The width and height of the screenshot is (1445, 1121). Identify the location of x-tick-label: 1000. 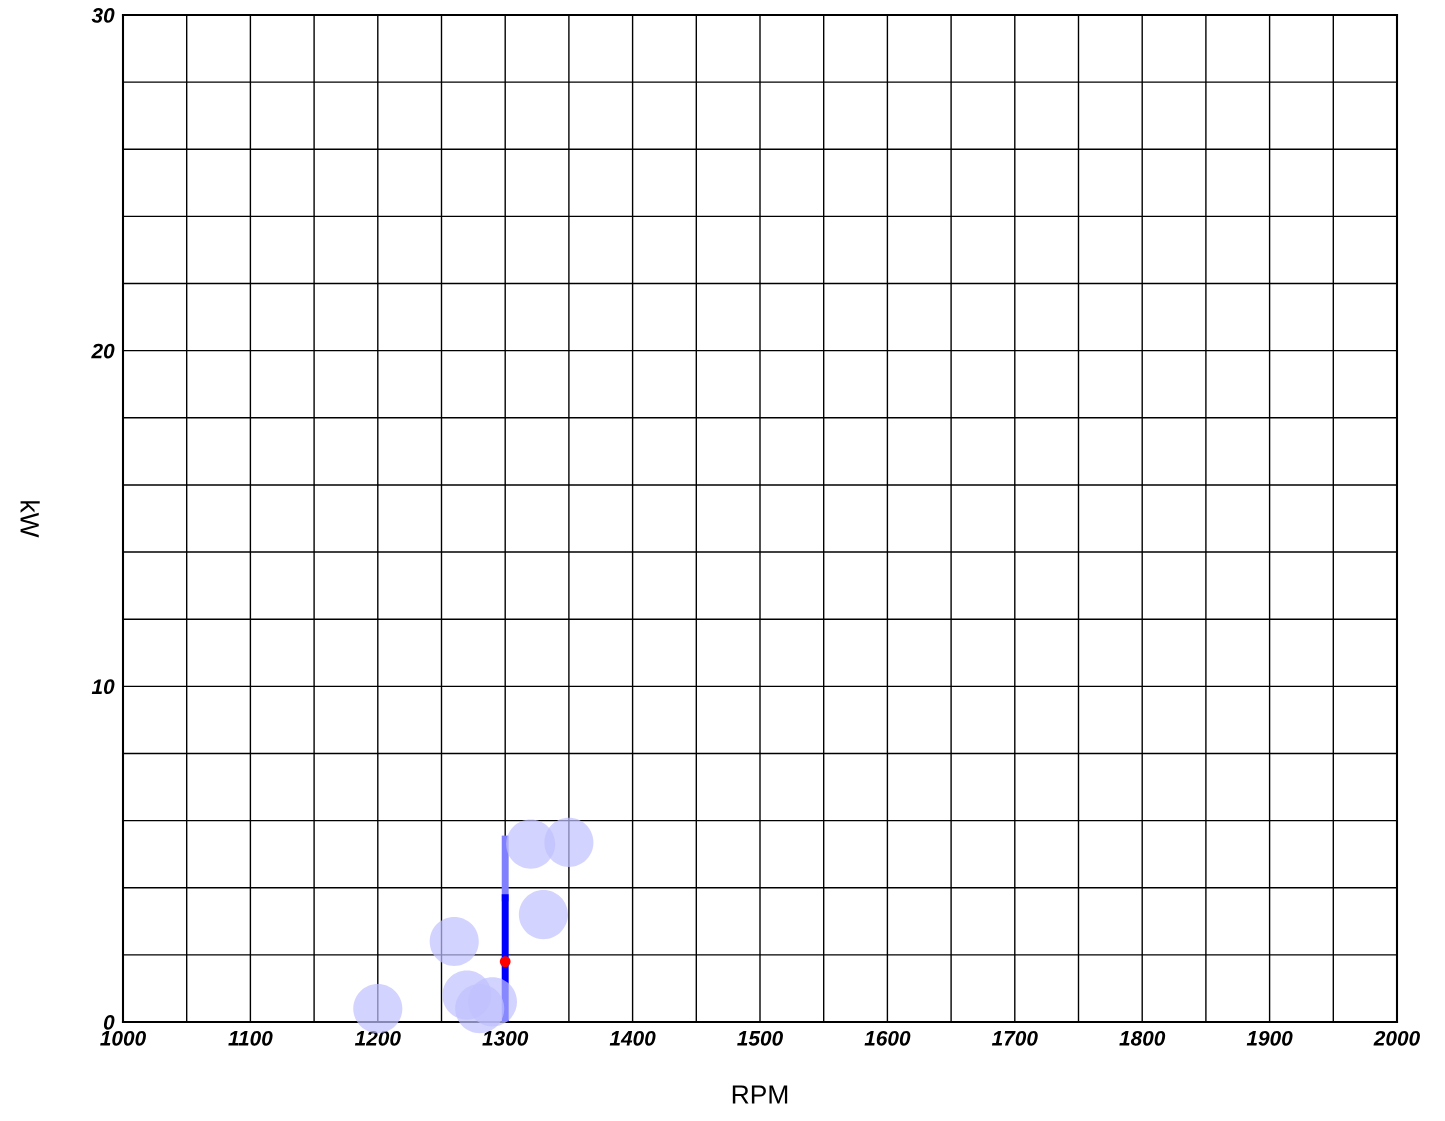
(123, 1038).